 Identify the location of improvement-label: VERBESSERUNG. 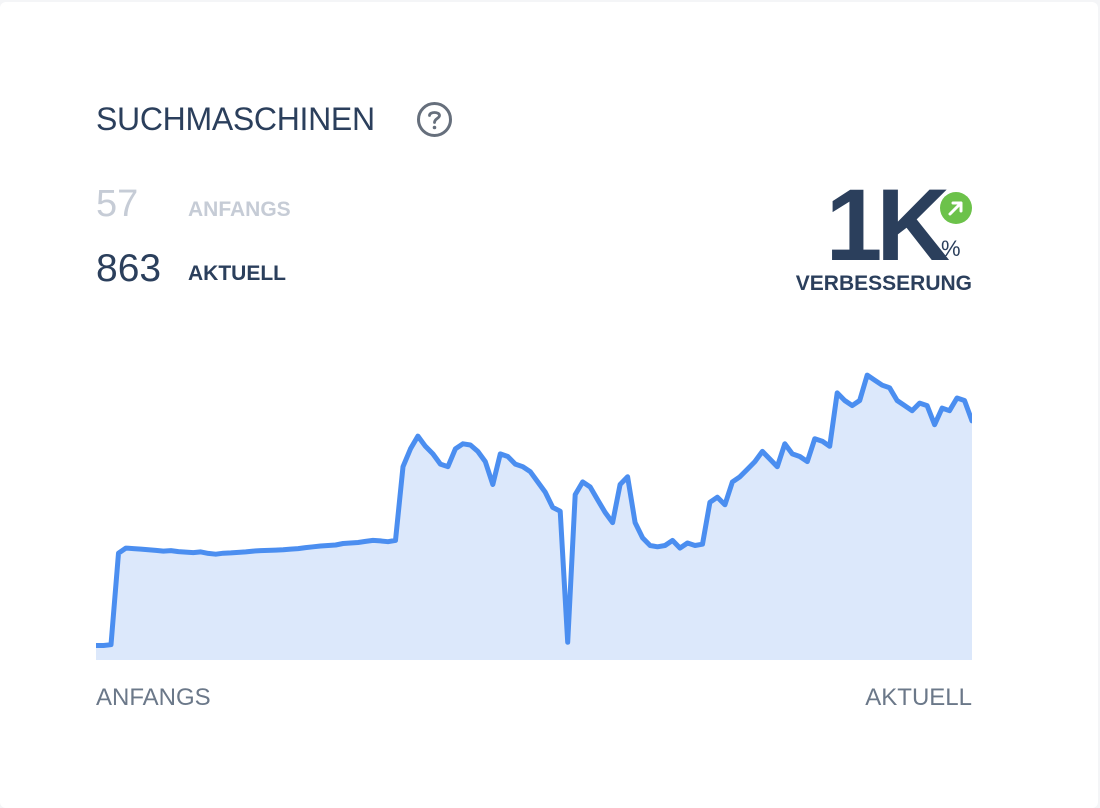
(883, 283).